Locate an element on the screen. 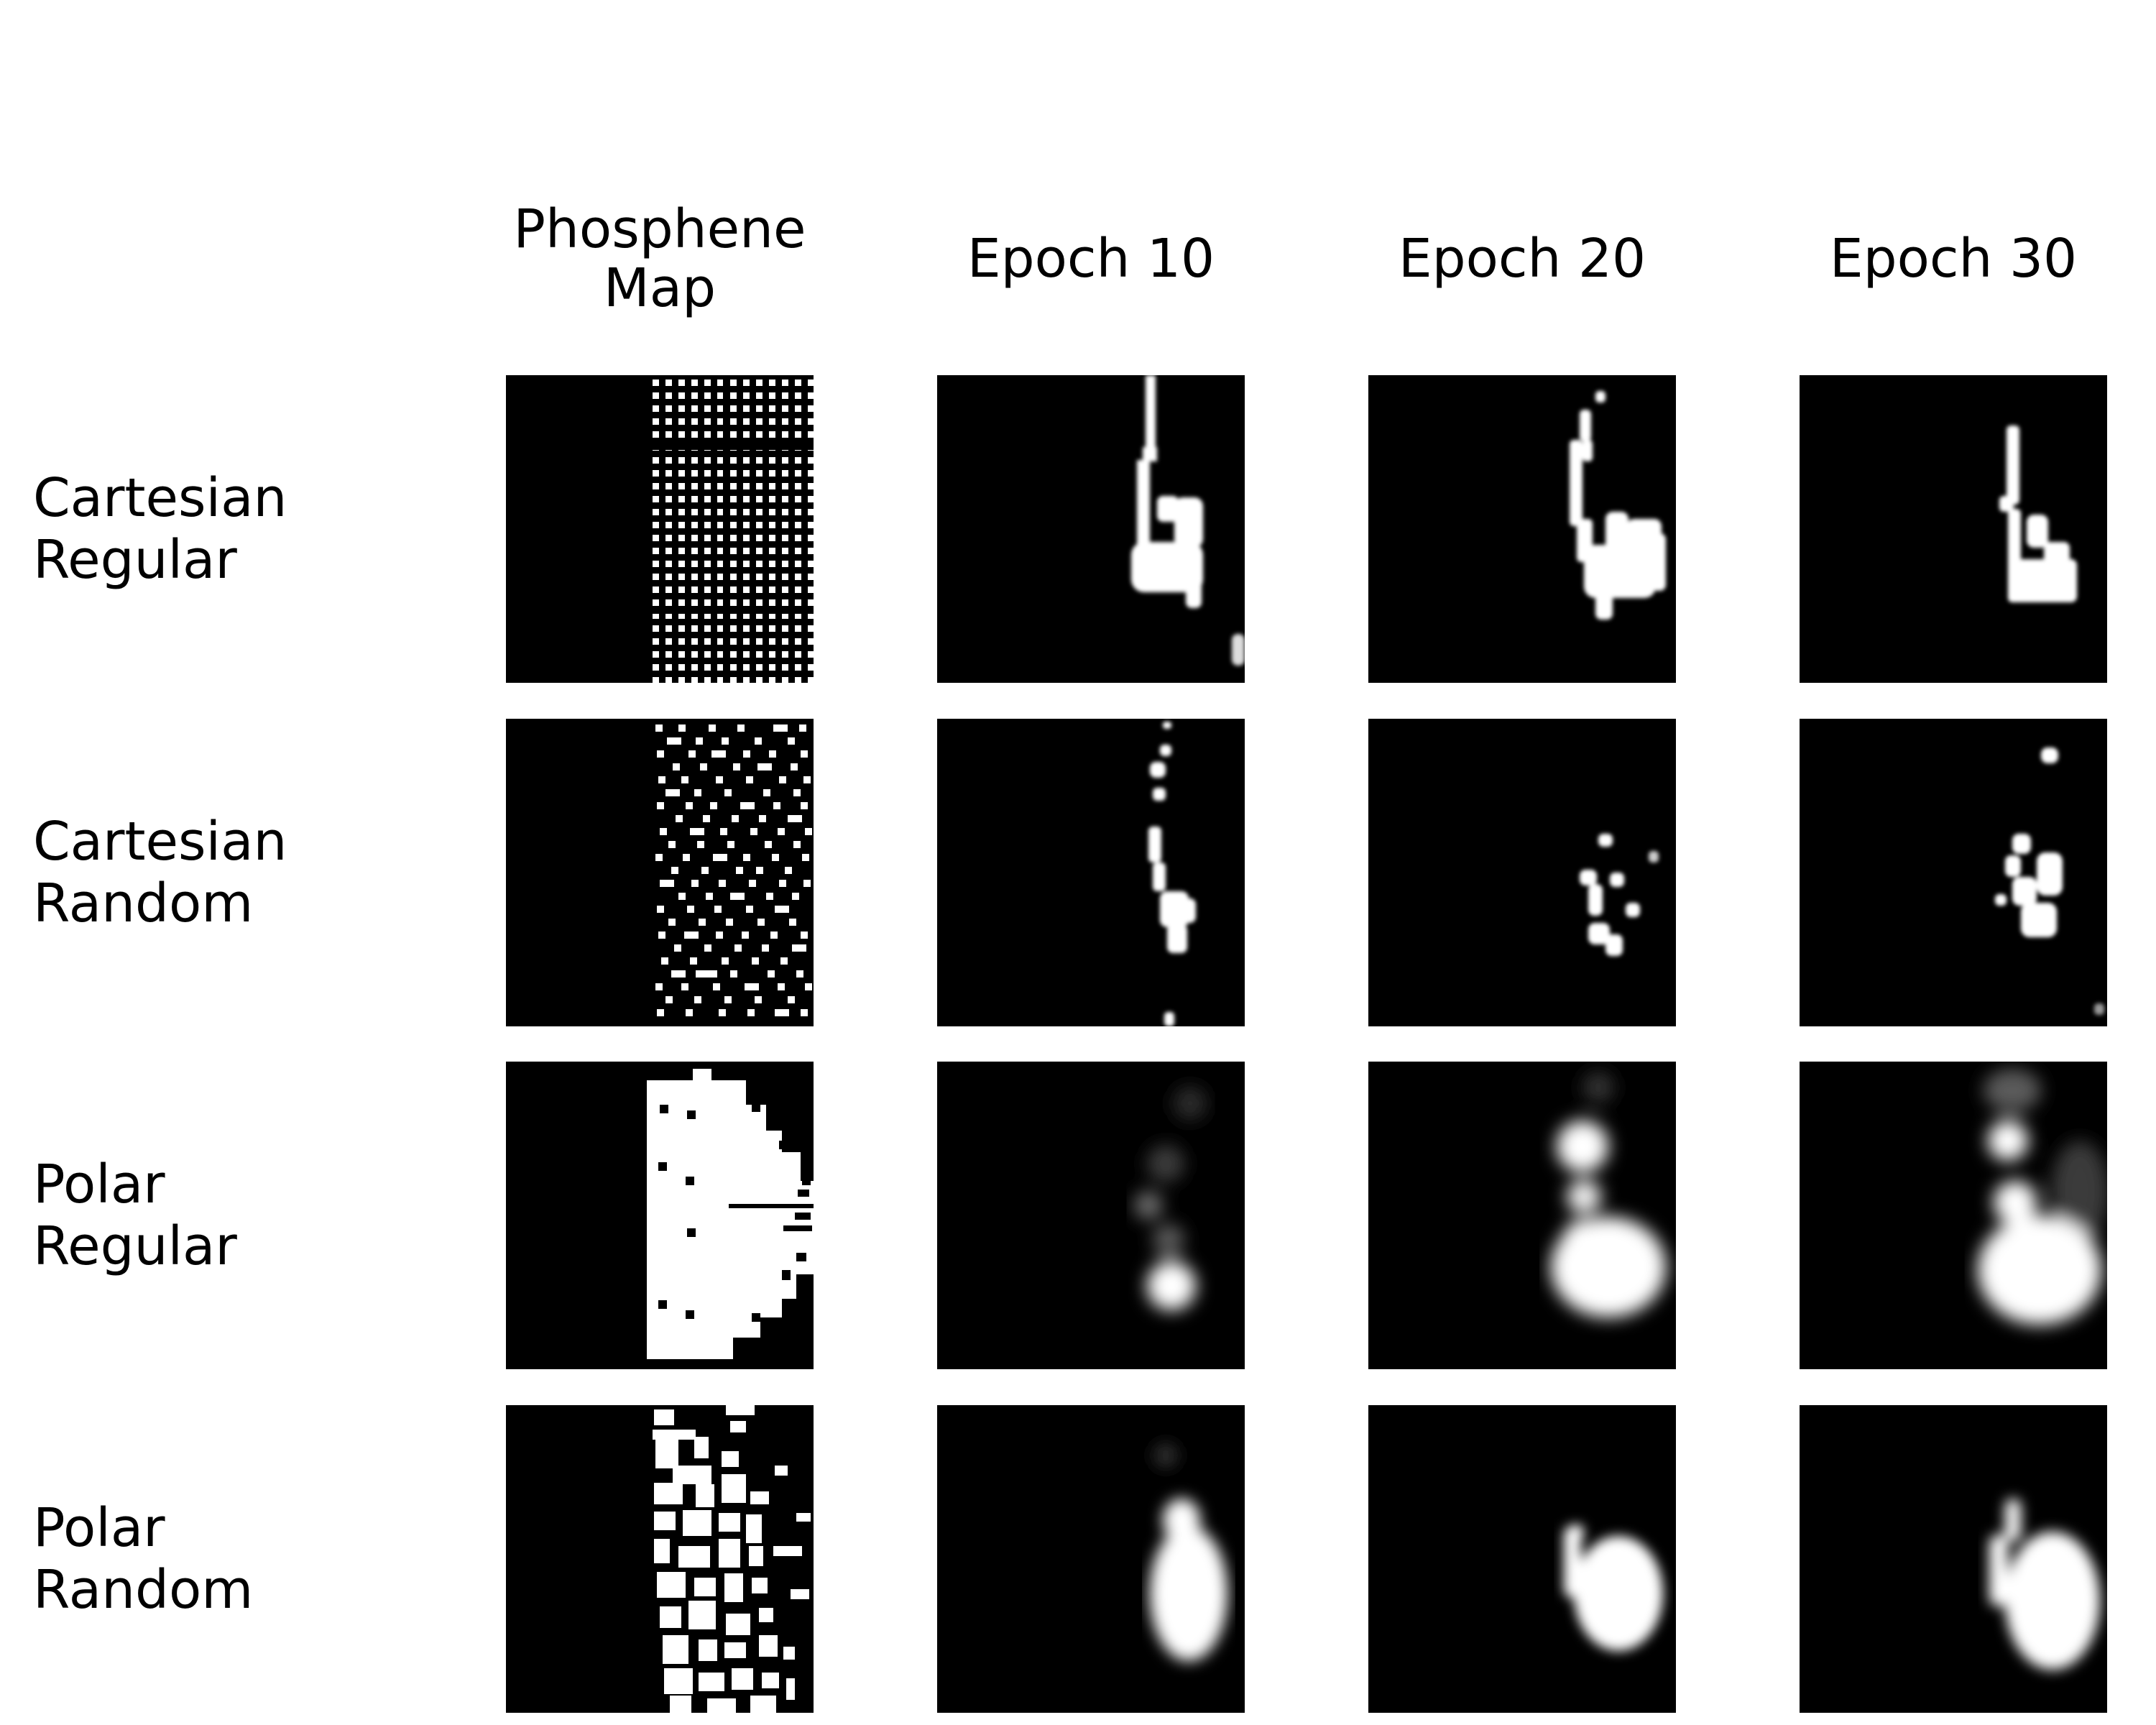  row-label-polar-random: Polar Random is located at coordinates (143, 1559).